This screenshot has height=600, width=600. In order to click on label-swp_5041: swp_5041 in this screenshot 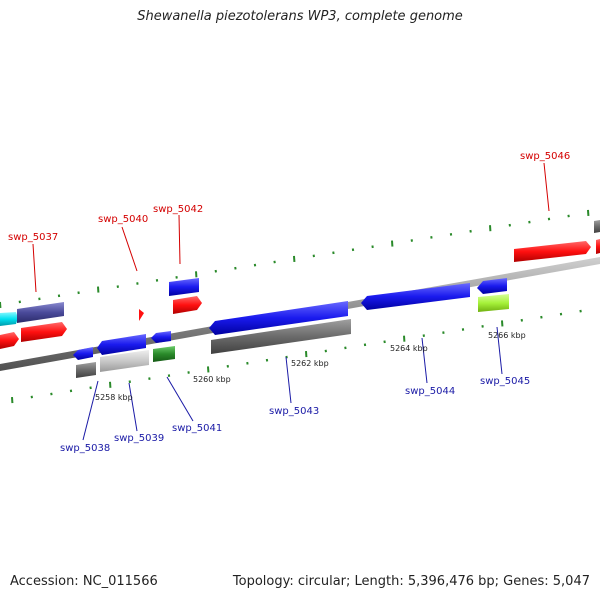, I will do `click(197, 428)`.